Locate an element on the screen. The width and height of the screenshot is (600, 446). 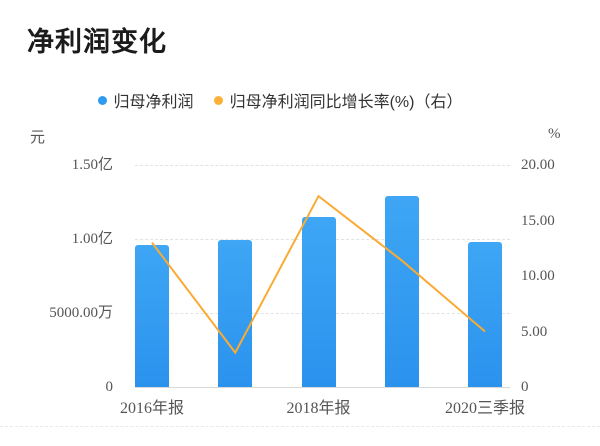
left-axis-tick-label: 1.00亿 is located at coordinates (92, 239).